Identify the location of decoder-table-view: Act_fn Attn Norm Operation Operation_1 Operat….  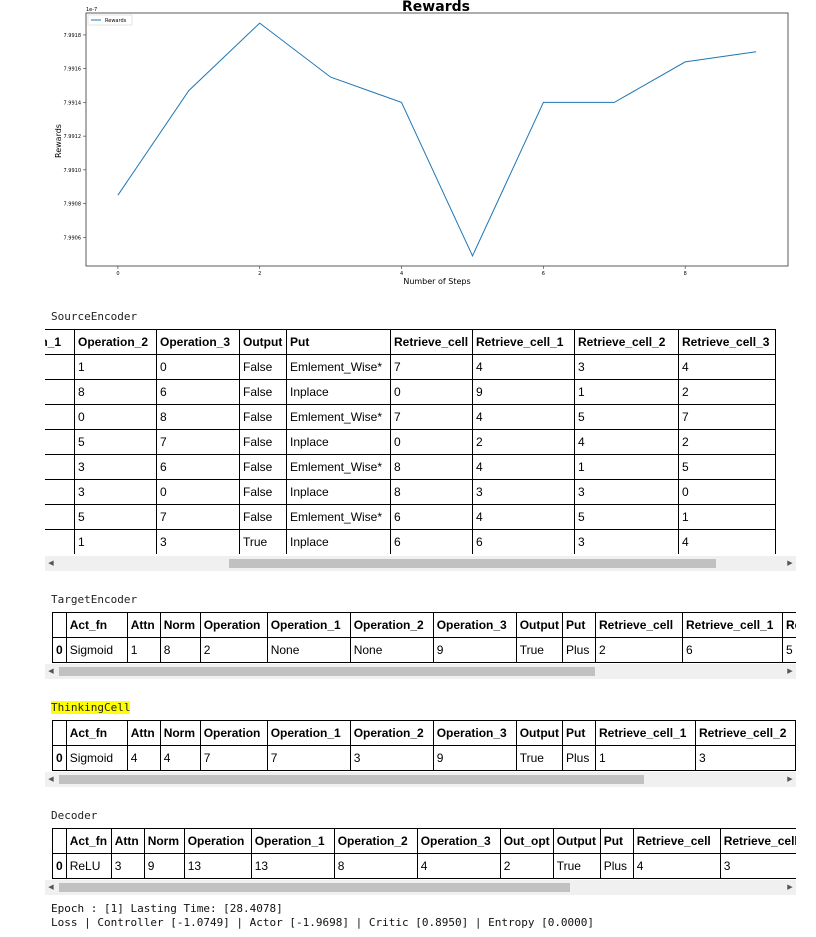
(420, 853).